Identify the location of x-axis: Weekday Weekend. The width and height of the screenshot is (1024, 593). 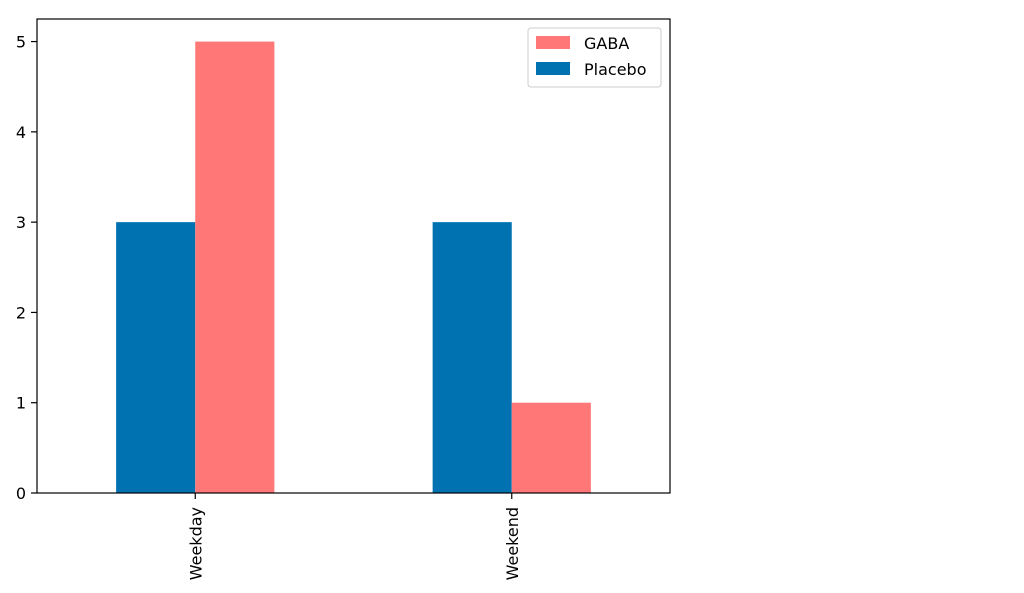
(354, 536).